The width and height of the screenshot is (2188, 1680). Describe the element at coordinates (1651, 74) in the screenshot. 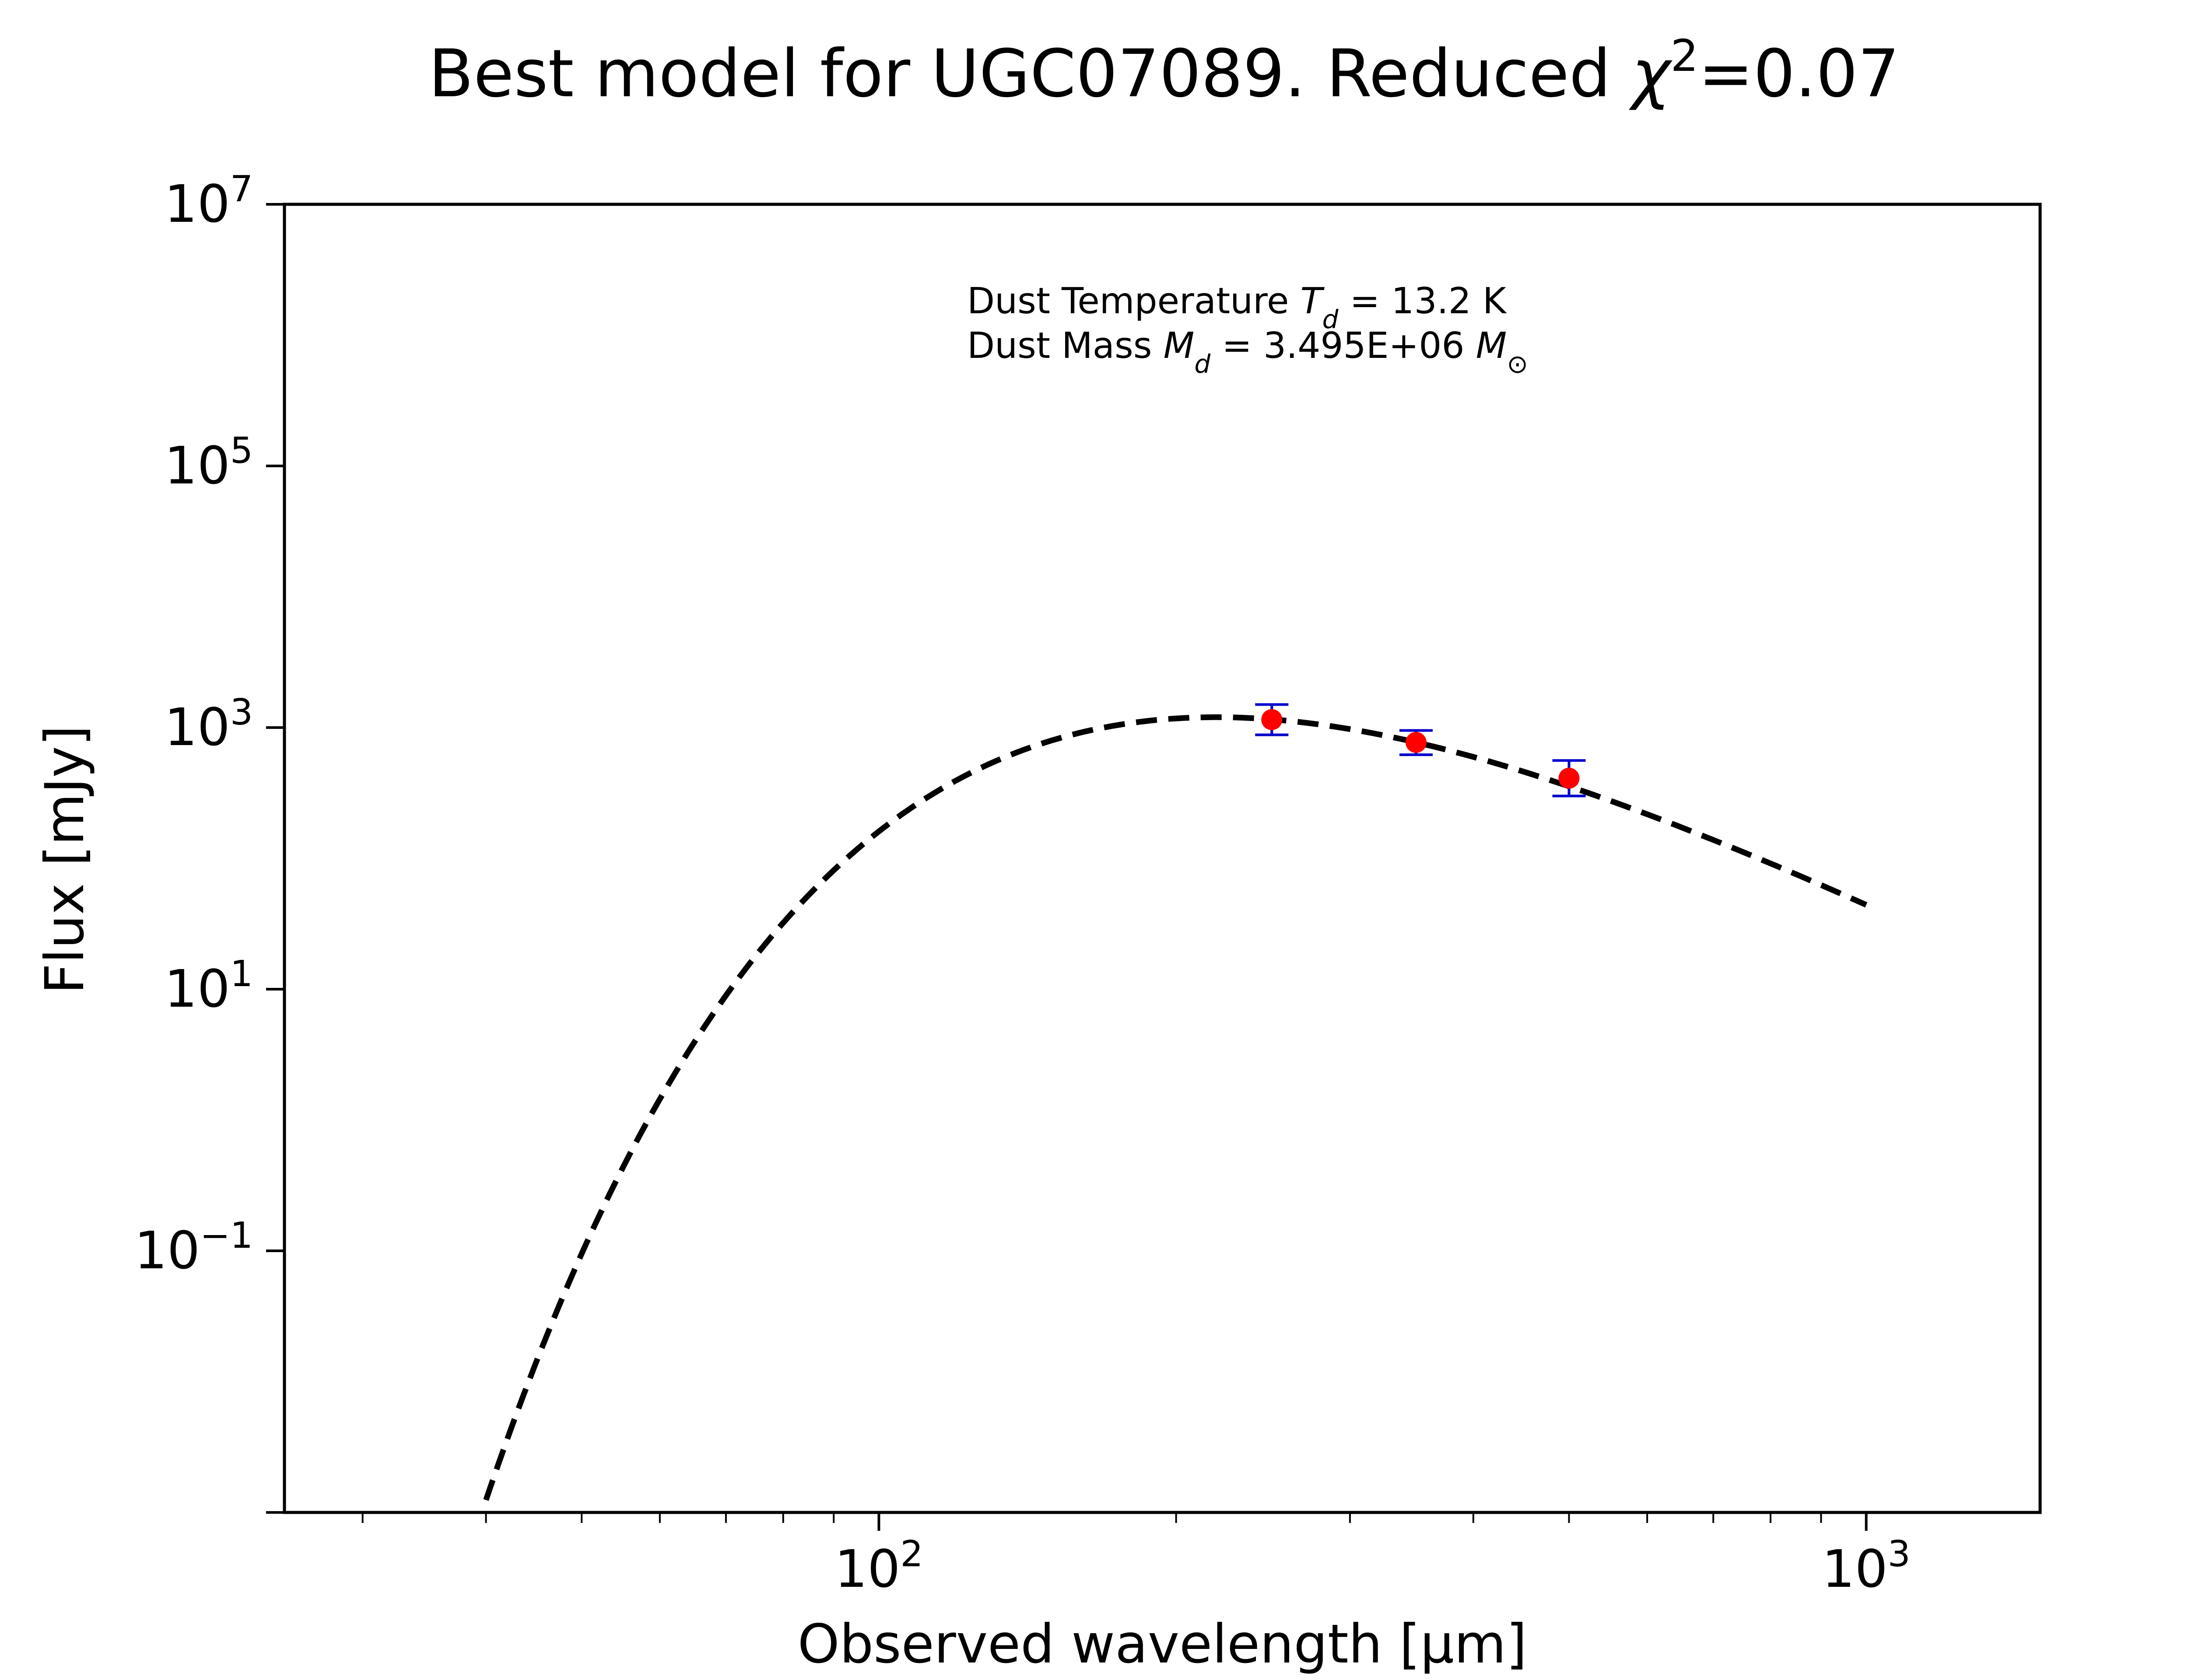

I see `chart-title-chi: χ` at that location.